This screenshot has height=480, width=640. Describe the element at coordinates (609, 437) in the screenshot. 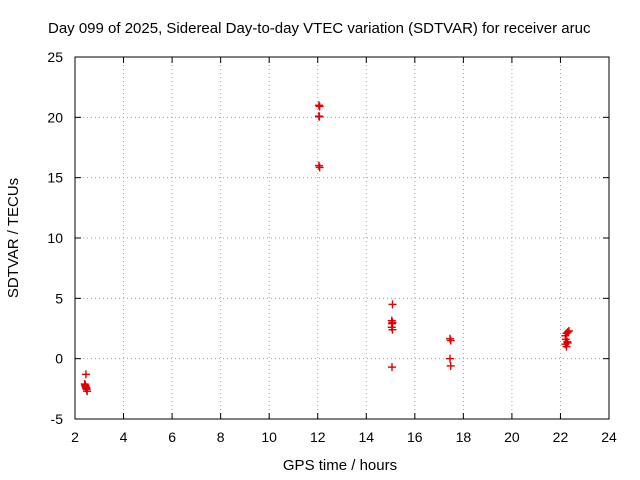

I see `x-tick-label: 24` at that location.